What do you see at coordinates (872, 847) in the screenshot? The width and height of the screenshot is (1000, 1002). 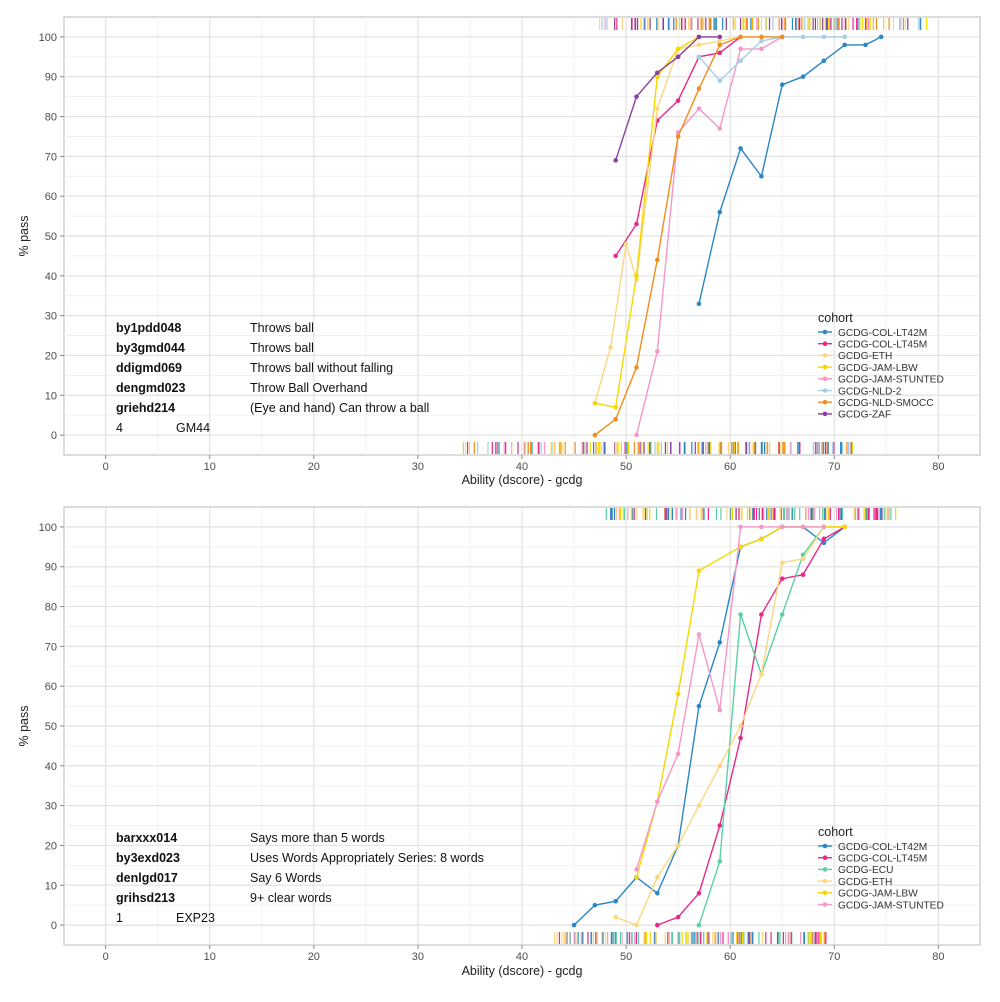 I see `legend-item: GCDG-COL-LT42M` at bounding box center [872, 847].